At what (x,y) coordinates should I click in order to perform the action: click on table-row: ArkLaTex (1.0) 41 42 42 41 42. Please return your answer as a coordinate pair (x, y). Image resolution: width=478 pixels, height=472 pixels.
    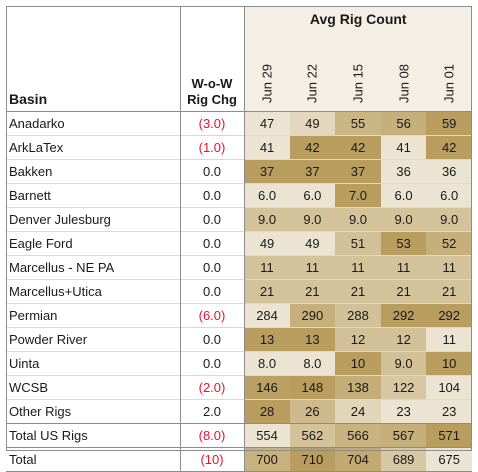
    Looking at the image, I should click on (239, 147).